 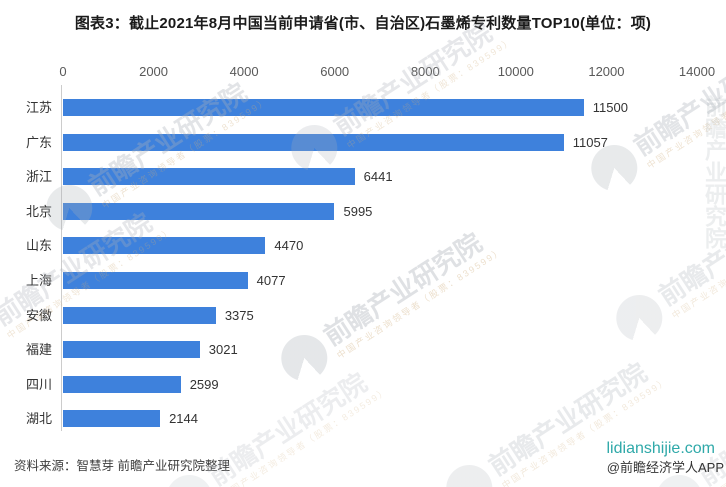 What do you see at coordinates (271, 280) in the screenshot?
I see `value-label: 4077` at bounding box center [271, 280].